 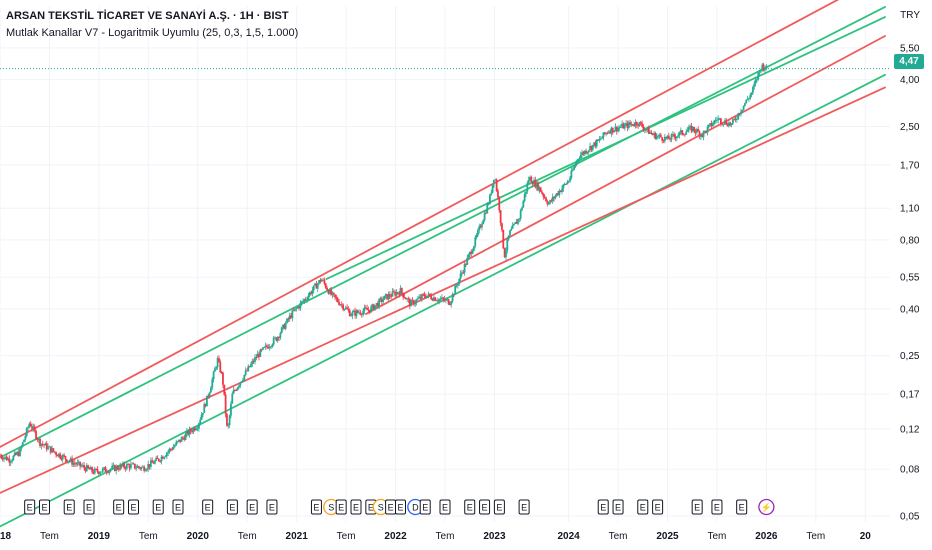 What do you see at coordinates (381, 508) in the screenshot?
I see `event-marker-label: S` at bounding box center [381, 508].